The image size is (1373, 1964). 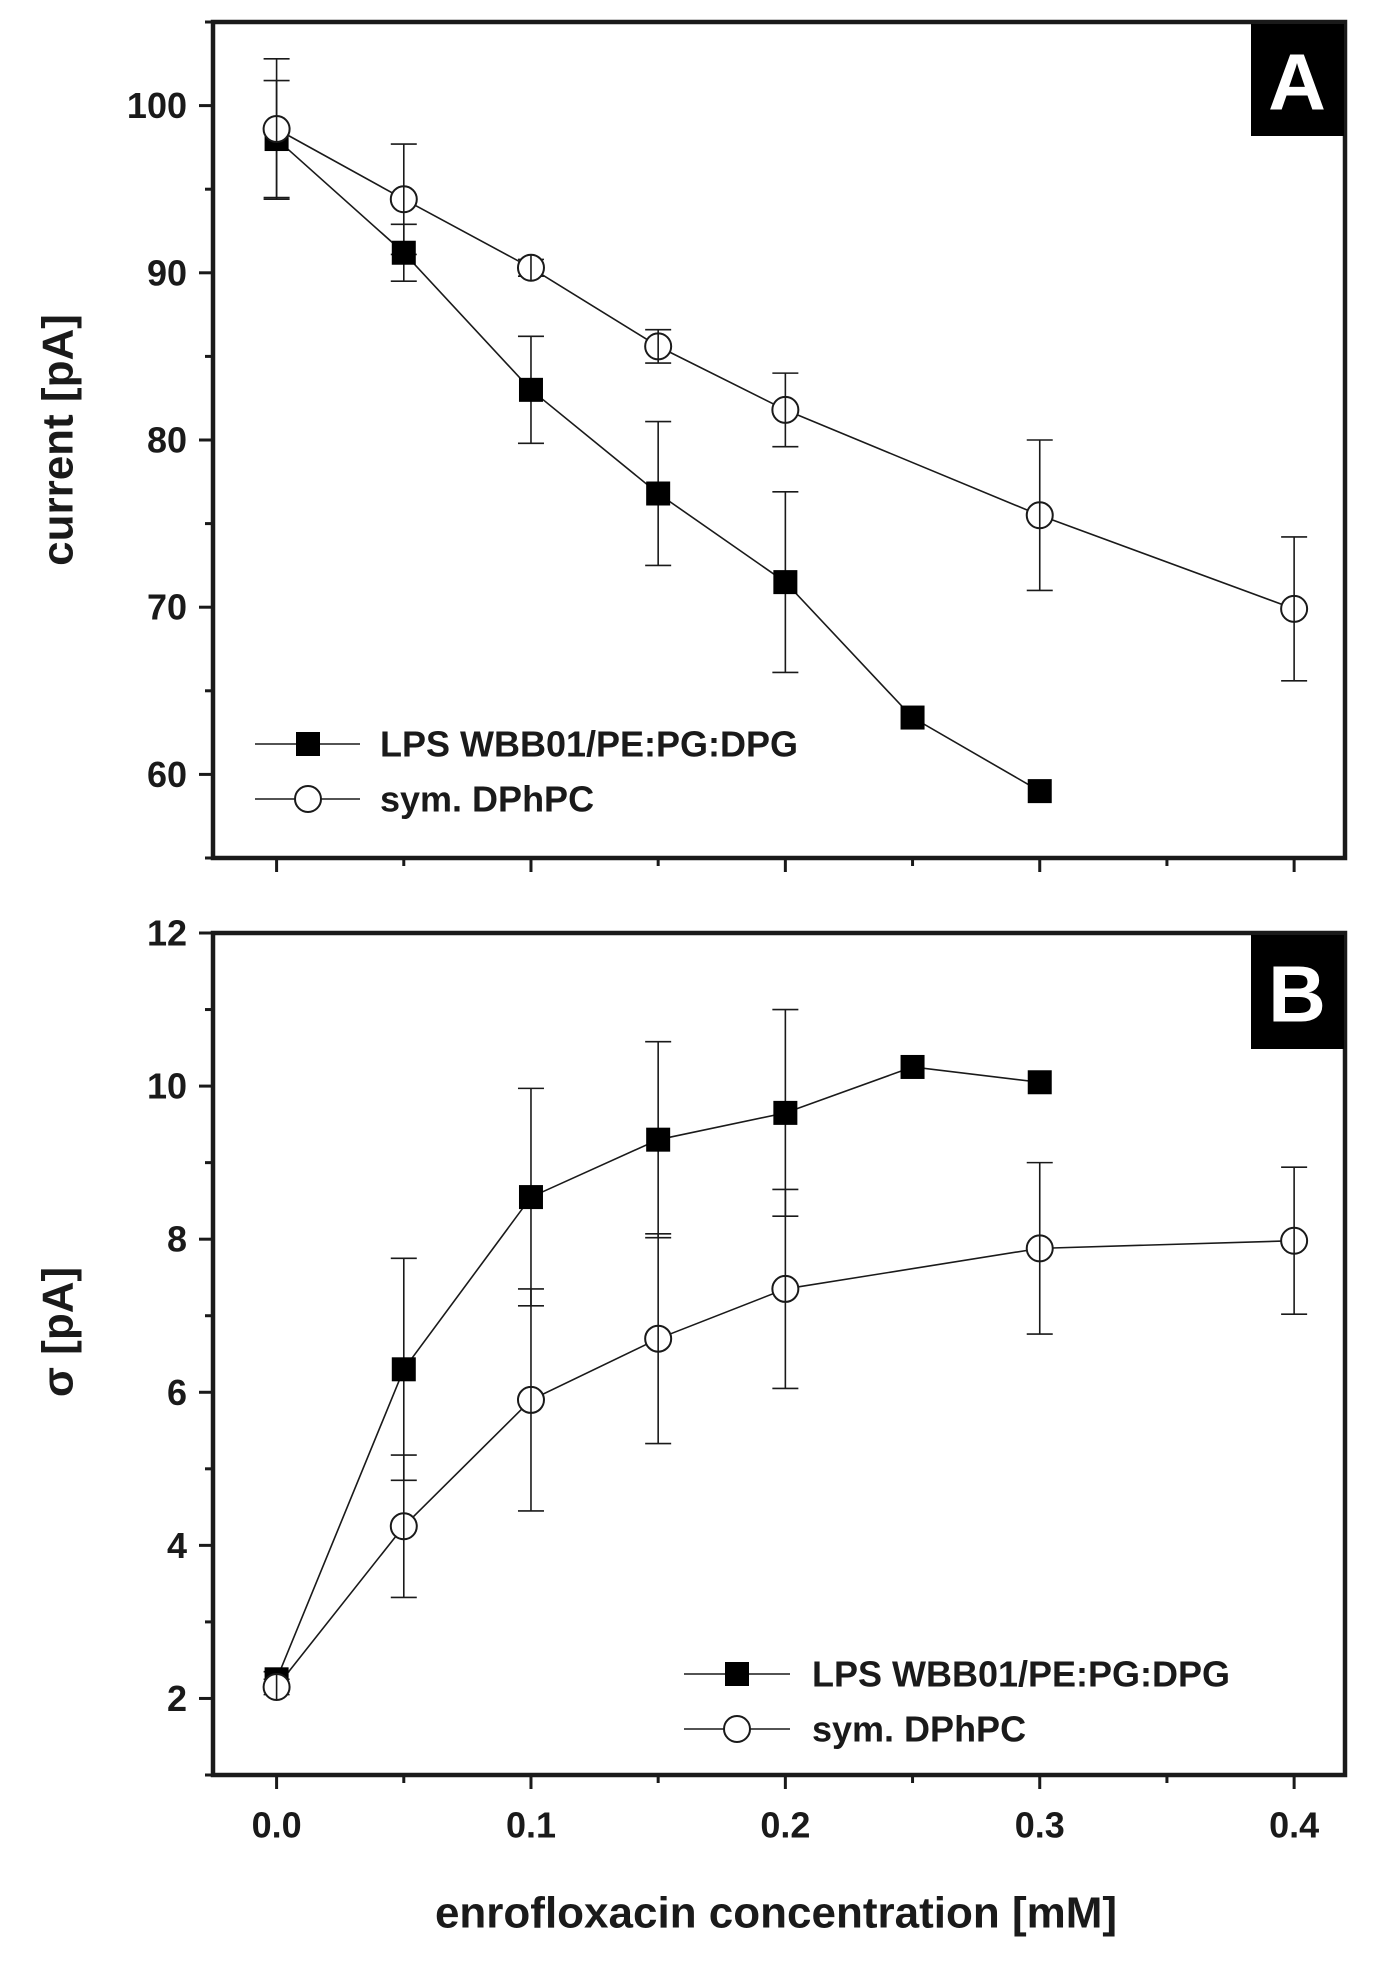 I want to click on panel-a-legend: LPS WBB01/PE:PG:DPG sym. DPhPC, so click(x=526, y=772).